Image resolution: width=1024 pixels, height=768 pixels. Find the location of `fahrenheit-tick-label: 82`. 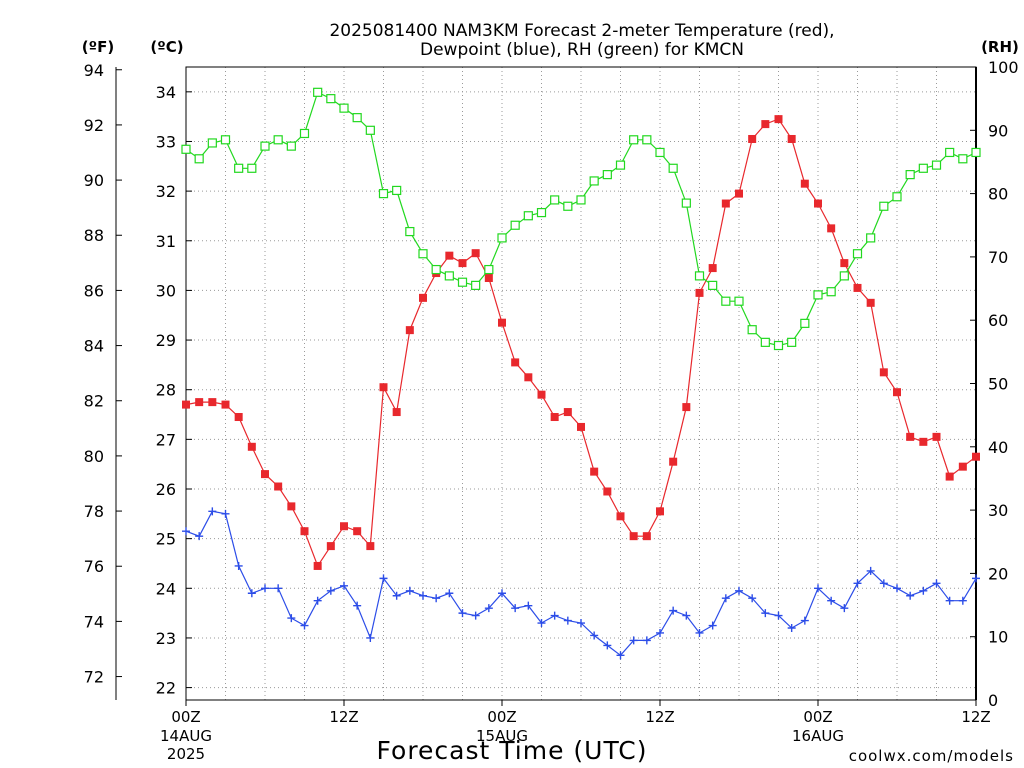

fahrenheit-tick-label: 82 is located at coordinates (94, 401).